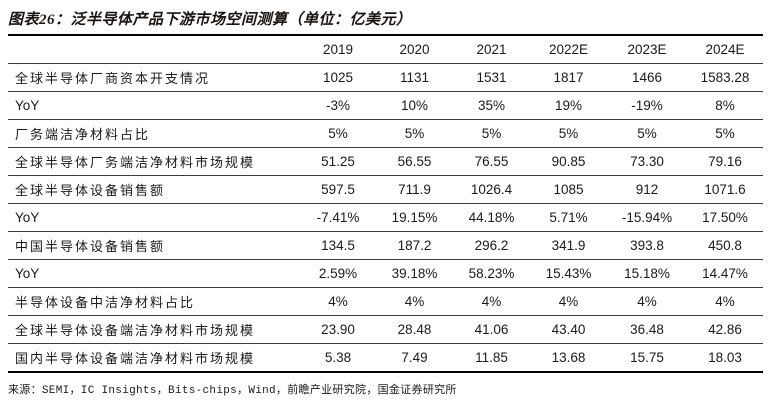 This screenshot has width=771, height=413. Describe the element at coordinates (210, 20) in the screenshot. I see `figure-title: 图表26：泛半导体产品下游市场空间测算（单位：亿美元）` at that location.